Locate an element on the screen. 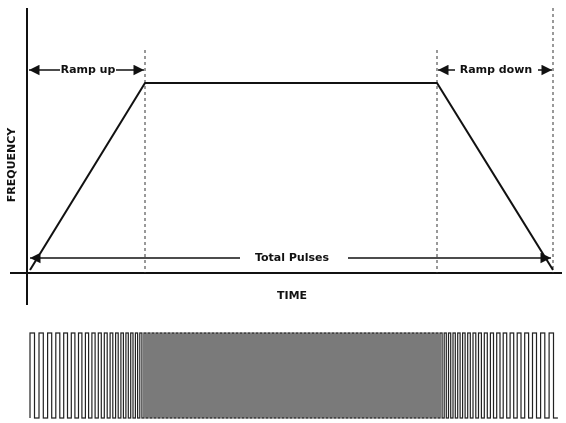  ramp-down-label: Ramp down is located at coordinates (496, 69).